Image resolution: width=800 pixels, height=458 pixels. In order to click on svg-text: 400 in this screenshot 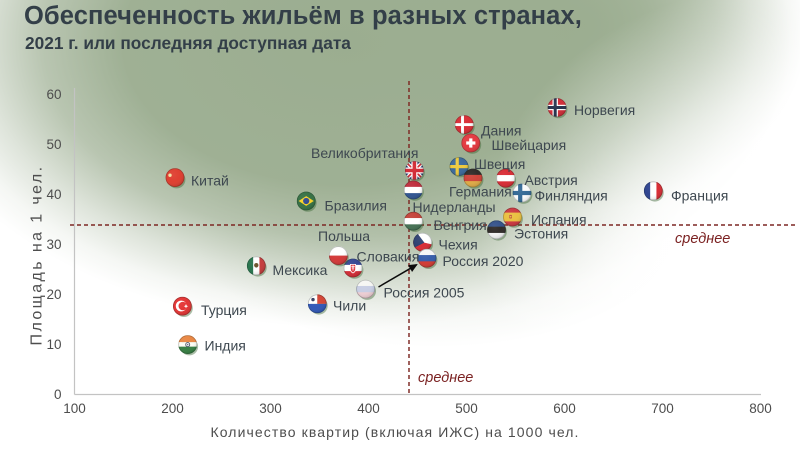, I will do `click(368, 408)`.